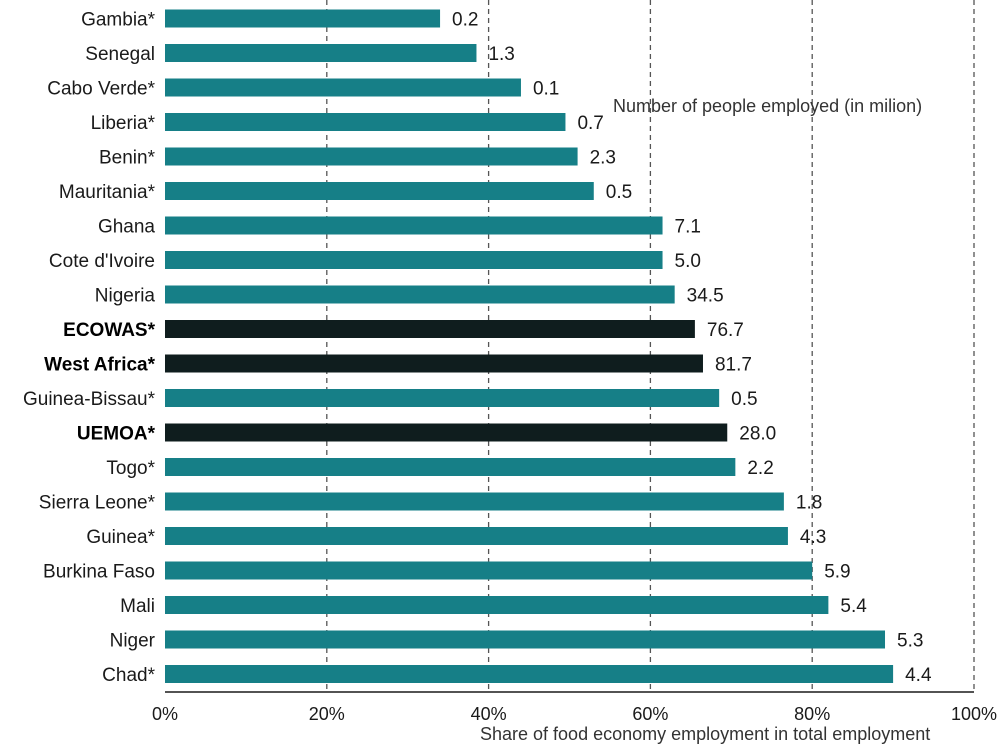 This screenshot has height=745, width=1000. I want to click on x-tick-labels: 0% 20% 40% 60% 80% 100%, so click(574, 714).